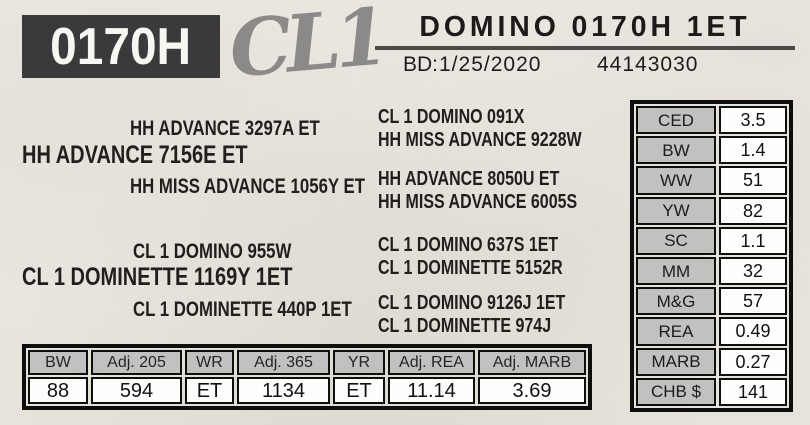 This screenshot has height=425, width=810. What do you see at coordinates (247, 186) in the screenshot?
I see `pedigree-sire-dam: HH MISS ADVANCE 1056Y ET` at bounding box center [247, 186].